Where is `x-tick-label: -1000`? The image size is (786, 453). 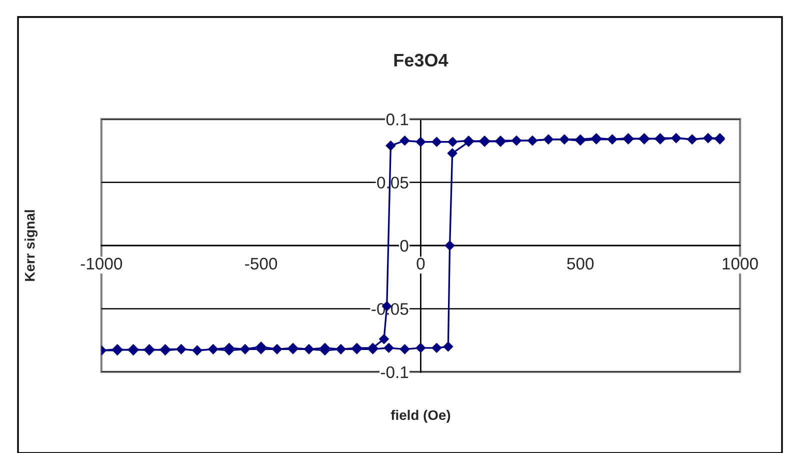
x-tick-label: -1000 is located at coordinates (101, 264).